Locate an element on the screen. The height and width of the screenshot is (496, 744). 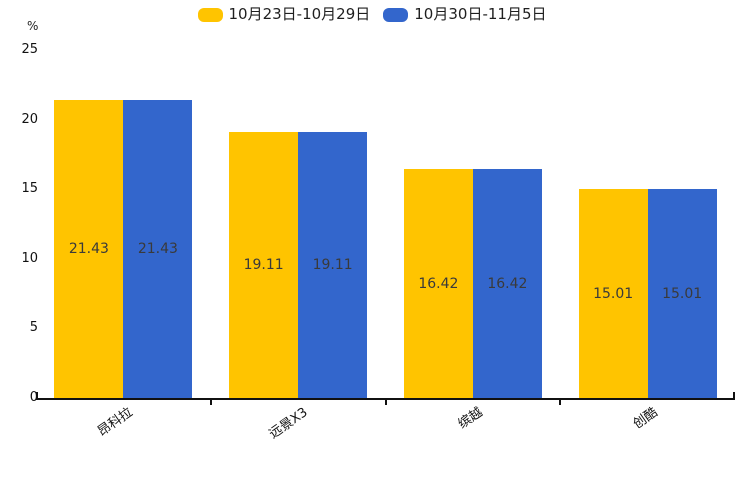
bar-series2-cat4: 15.01 is located at coordinates (682, 293).